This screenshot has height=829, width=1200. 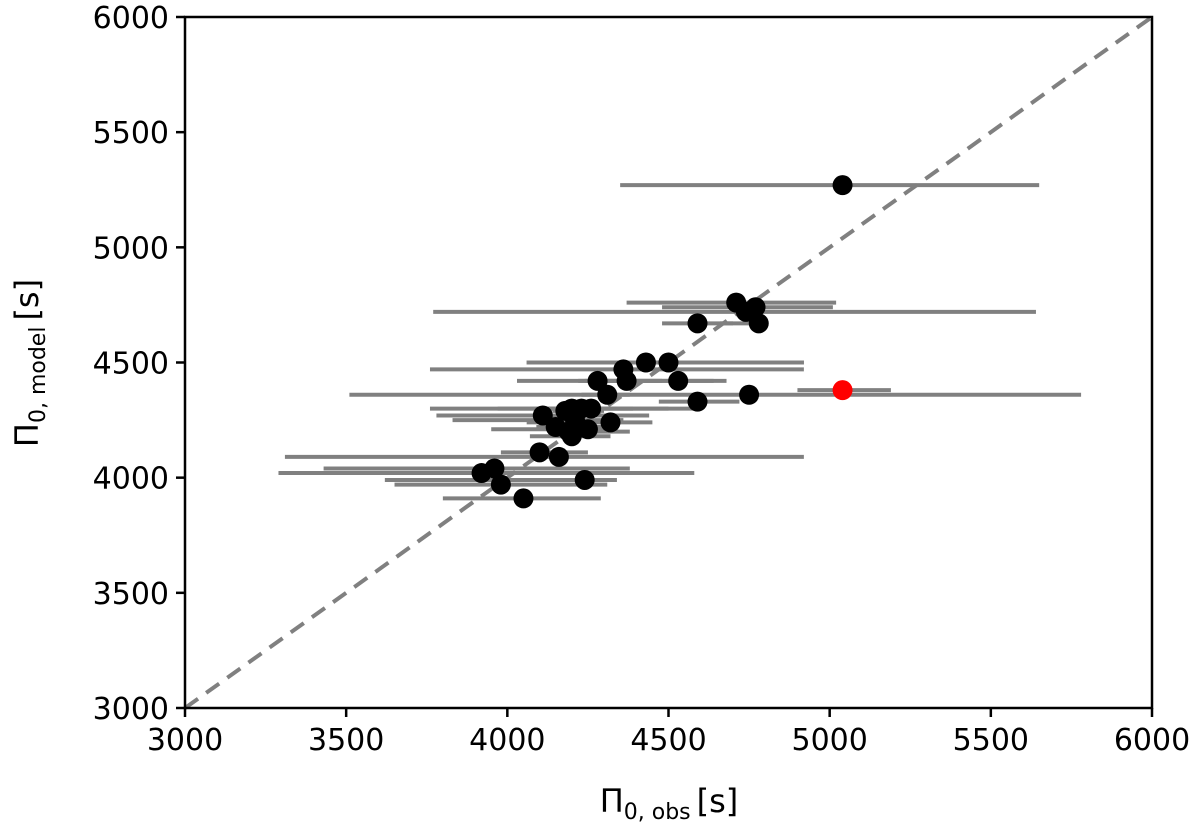 I want to click on y-tick-label: 6000, so click(x=131, y=18).